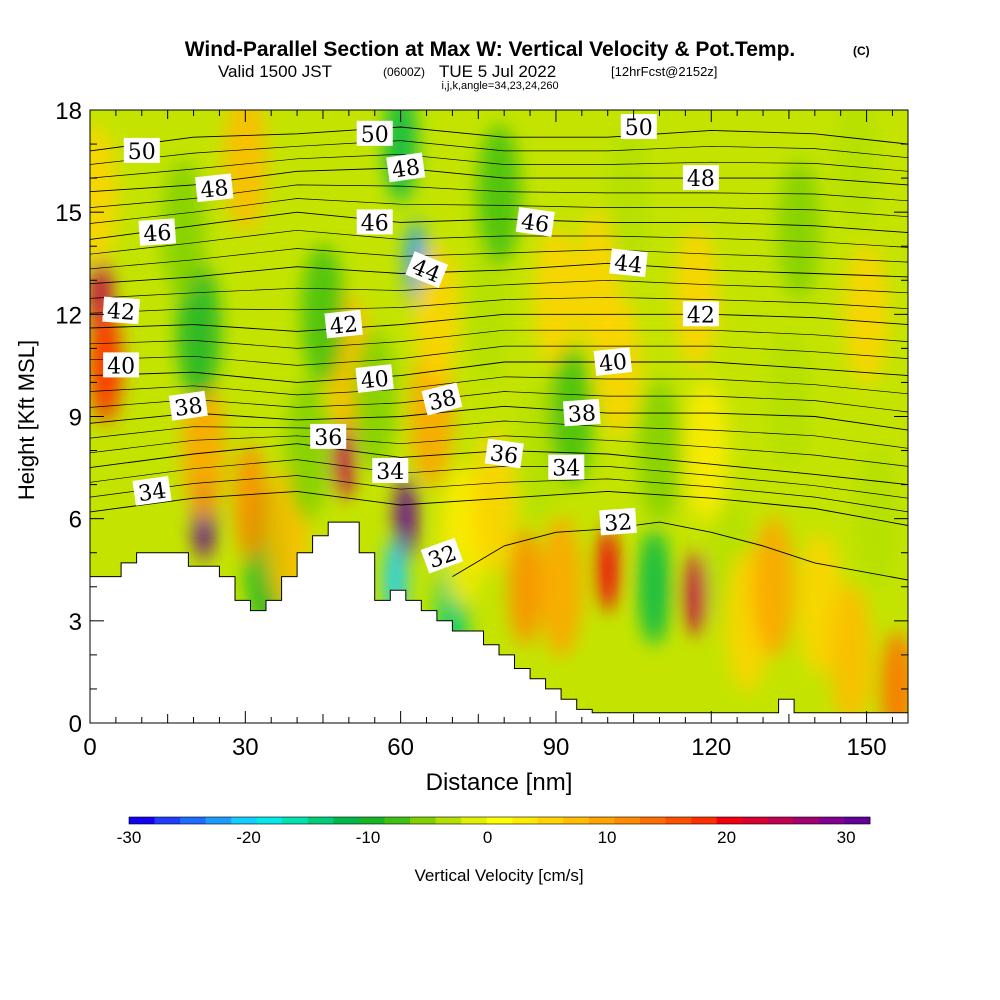 Image resolution: width=1000 pixels, height=1000 pixels. I want to click on valid-utc: (0600Z), so click(404, 72).